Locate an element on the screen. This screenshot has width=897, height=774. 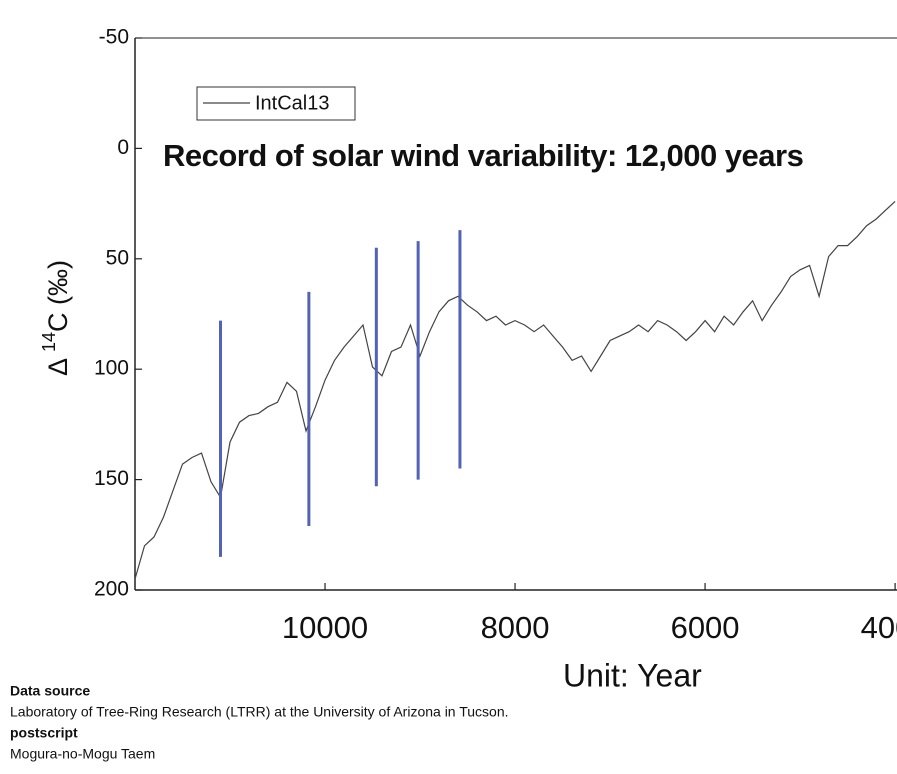
y-tick-label: -50 is located at coordinates (114, 37).